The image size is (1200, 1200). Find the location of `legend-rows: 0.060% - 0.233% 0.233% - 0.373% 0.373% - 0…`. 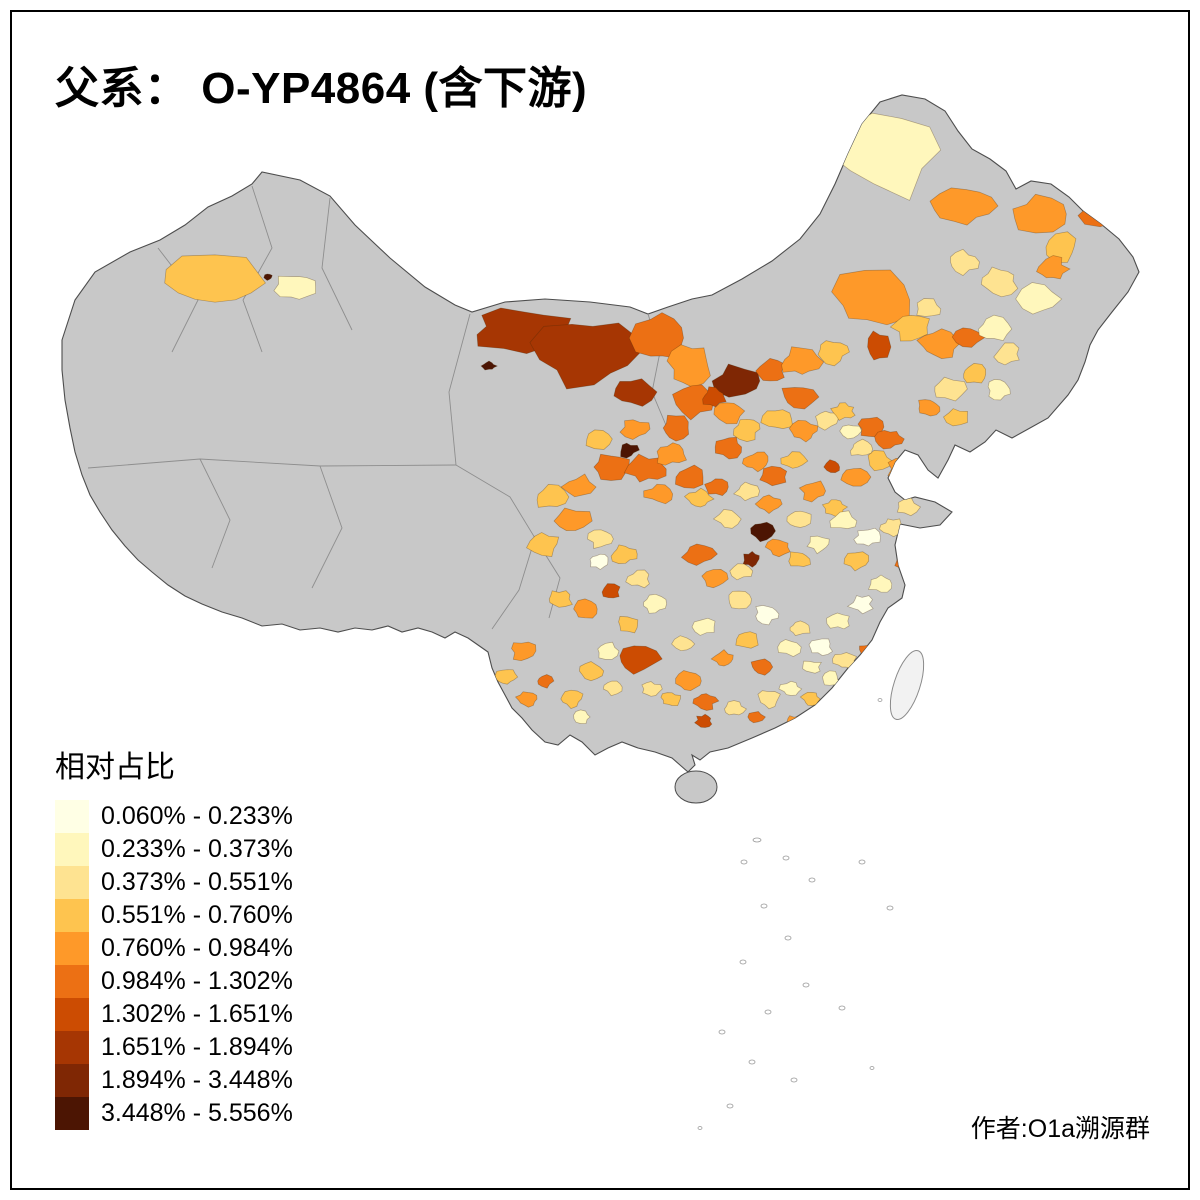

legend-rows: 0.060% - 0.233% 0.233% - 0.373% 0.373% - 0… is located at coordinates (174, 965).